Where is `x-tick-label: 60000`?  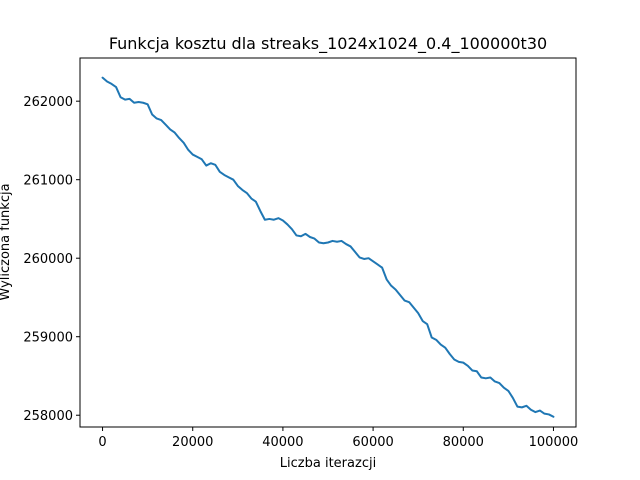
x-tick-label: 60000 is located at coordinates (372, 442).